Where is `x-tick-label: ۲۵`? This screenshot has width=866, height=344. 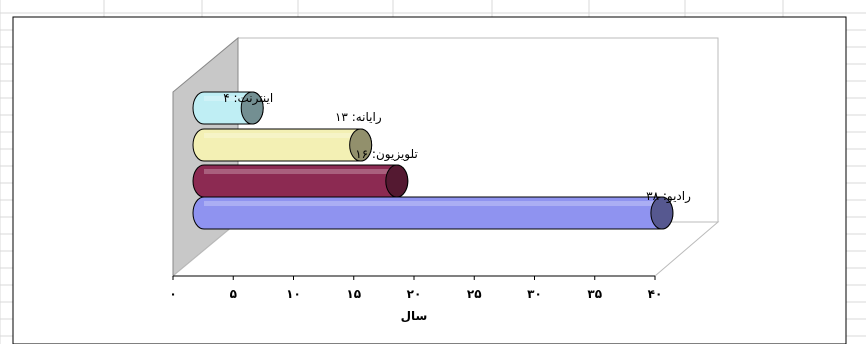
x-tick-label: ۲۵ is located at coordinates (474, 294).